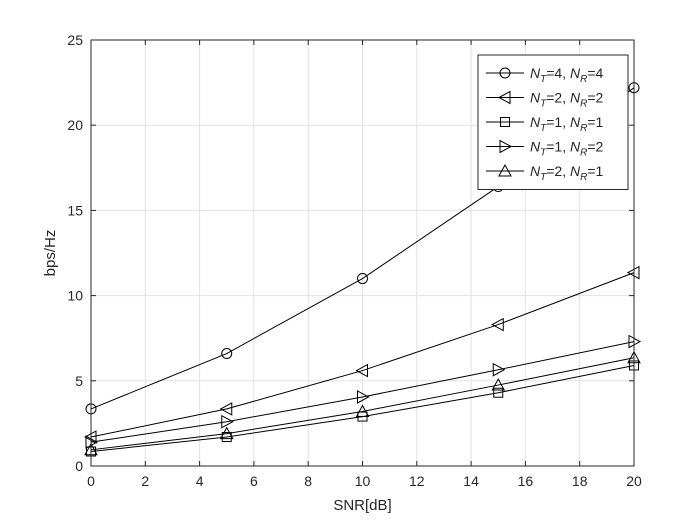 The width and height of the screenshot is (700, 525). I want to click on y-tick-label: 10, so click(75, 296).